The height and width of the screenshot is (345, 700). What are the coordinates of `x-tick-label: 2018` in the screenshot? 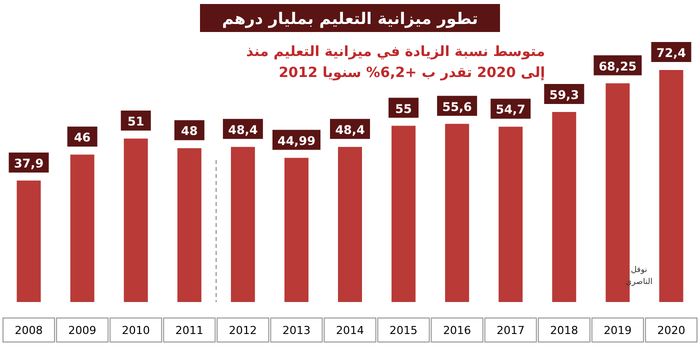 It's located at (564, 330).